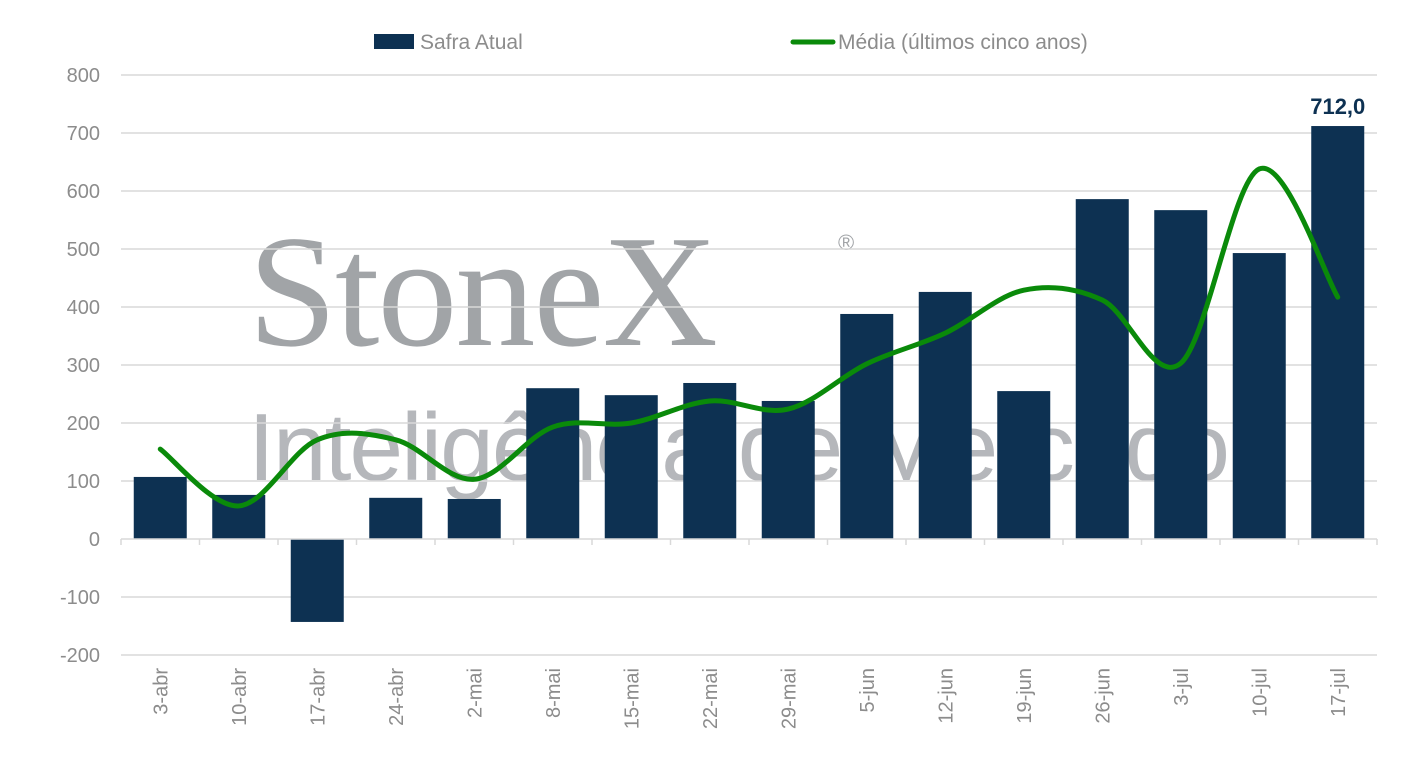 This screenshot has width=1418, height=773. Describe the element at coordinates (711, 698) in the screenshot. I see `x-tick-label: 22-mai` at that location.